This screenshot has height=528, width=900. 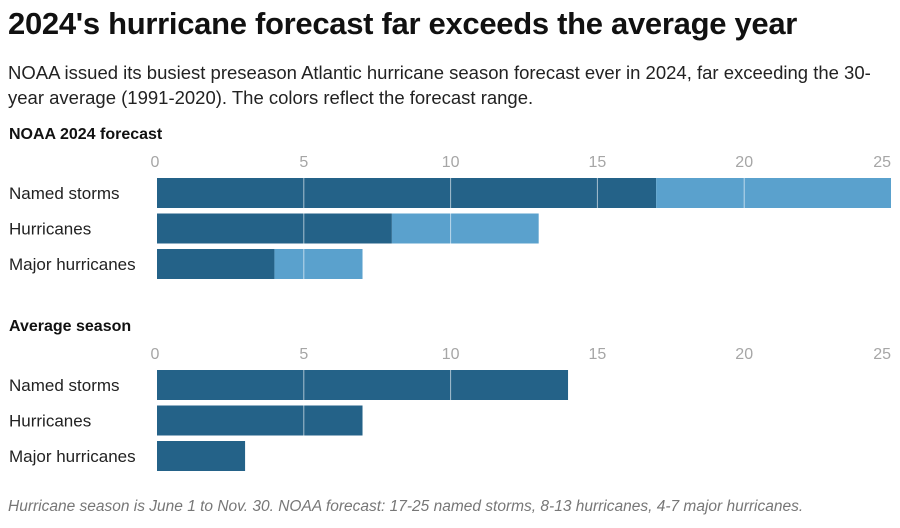 I want to click on bar-major-hurricanes-forecast-range, so click(x=318, y=264).